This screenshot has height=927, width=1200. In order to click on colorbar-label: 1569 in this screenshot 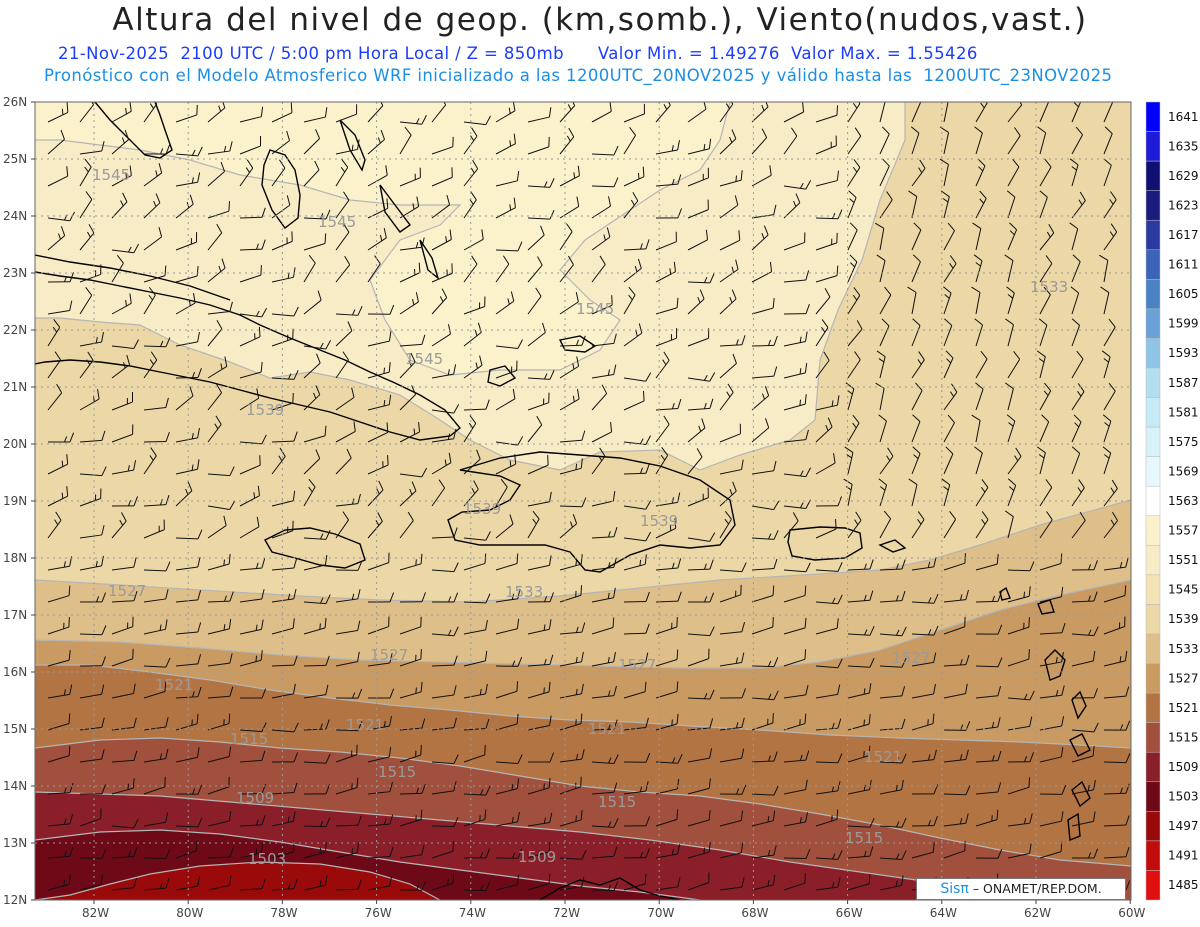, I will do `click(1183, 471)`.